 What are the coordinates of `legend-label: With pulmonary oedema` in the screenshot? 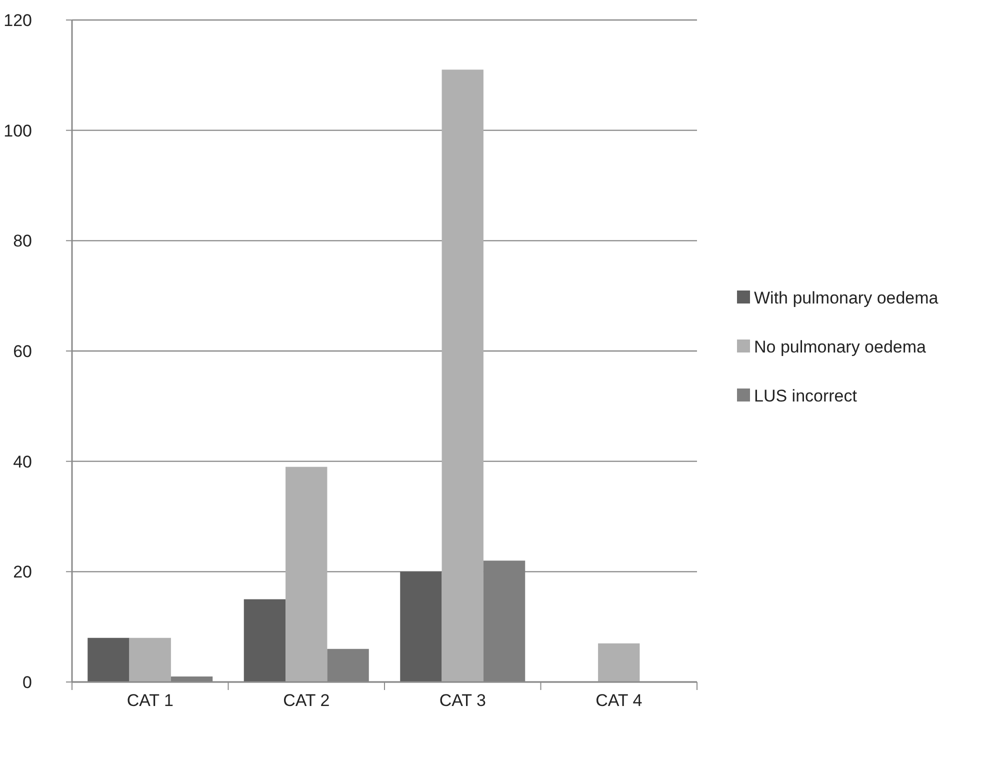 It's located at (846, 298).